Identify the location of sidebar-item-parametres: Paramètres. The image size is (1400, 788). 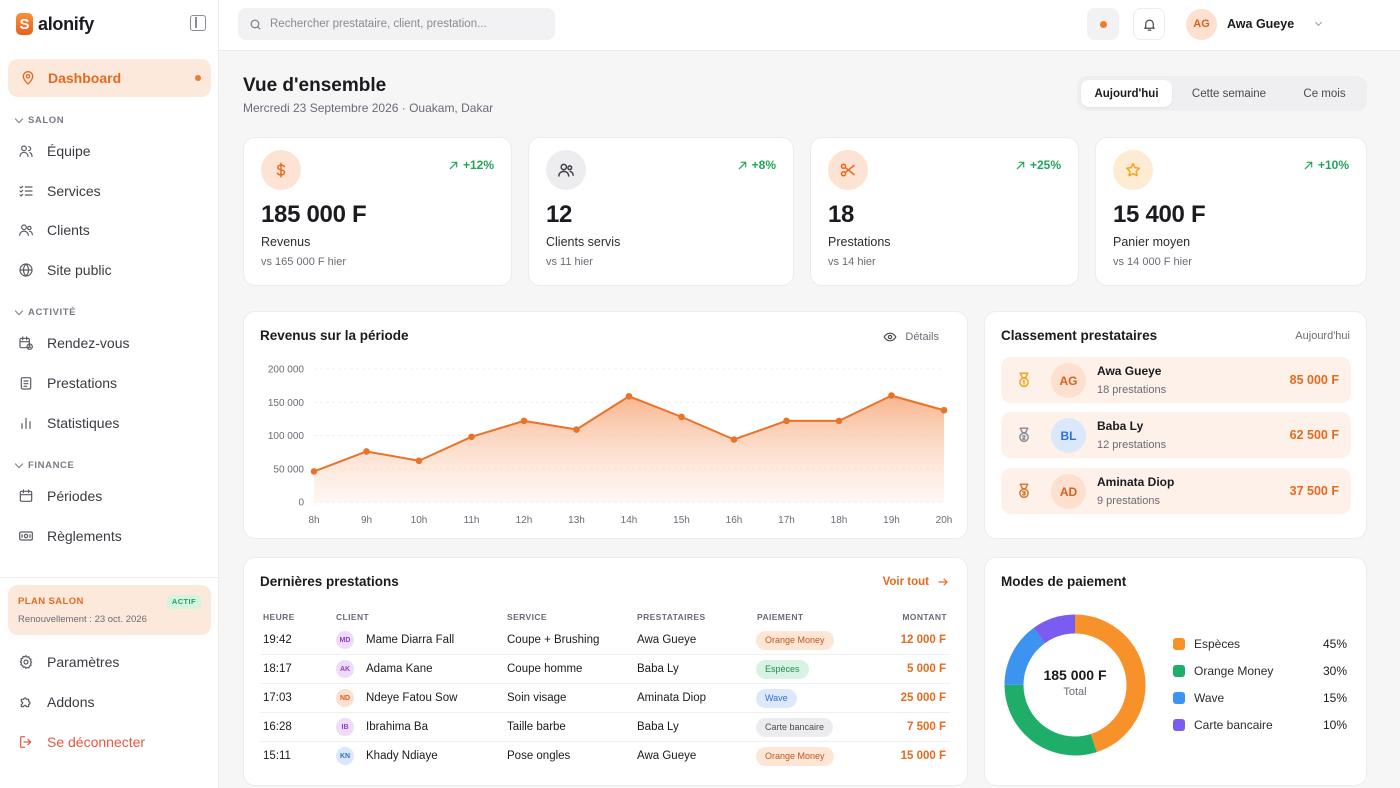
(68, 662).